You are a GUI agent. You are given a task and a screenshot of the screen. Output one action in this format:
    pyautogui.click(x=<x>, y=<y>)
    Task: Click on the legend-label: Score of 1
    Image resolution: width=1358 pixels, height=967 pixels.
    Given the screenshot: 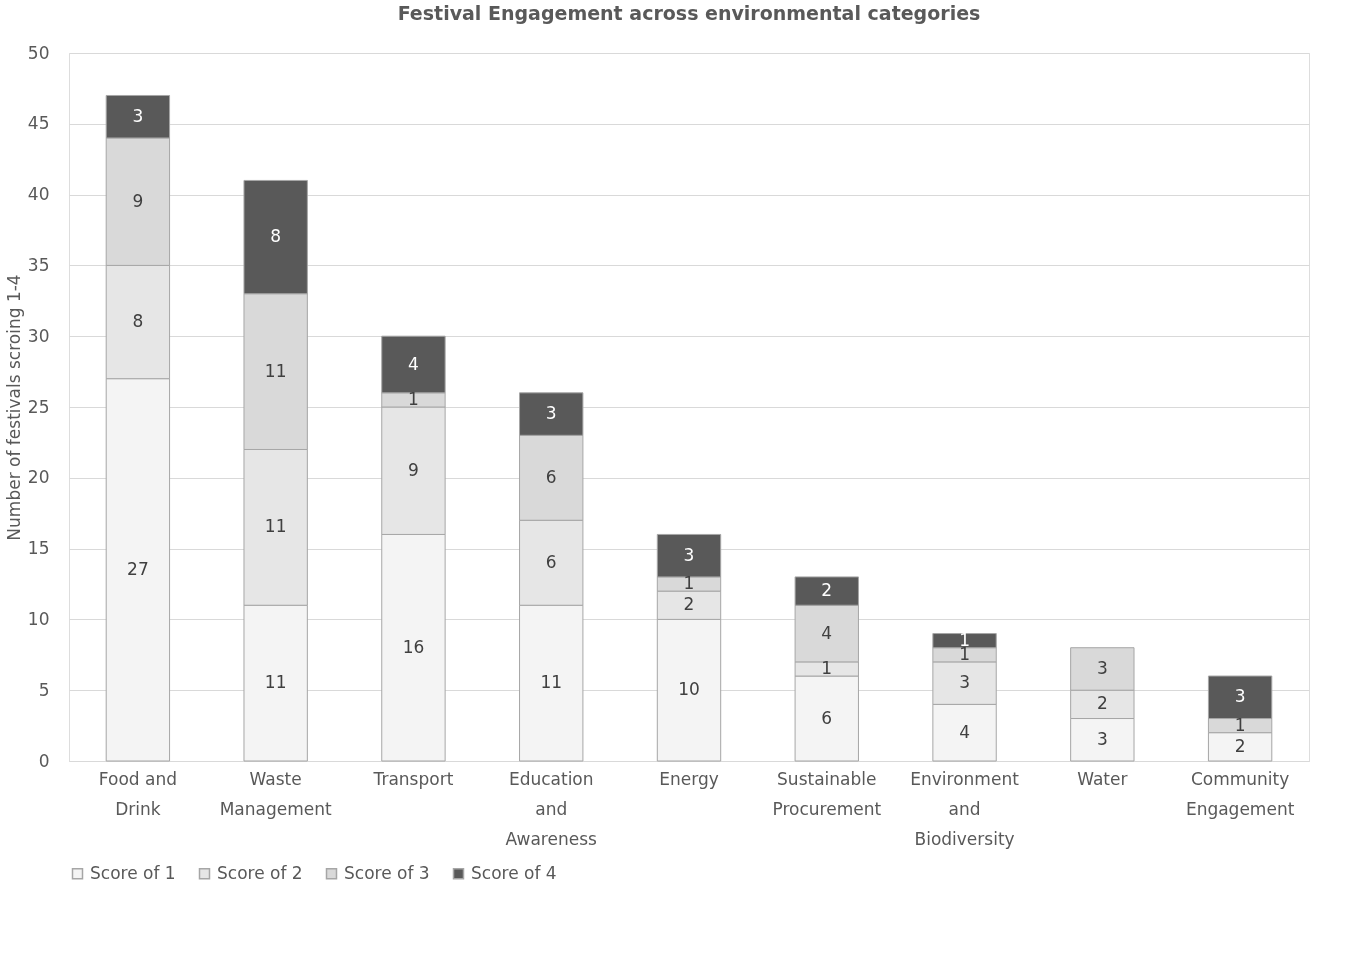 What is the action you would take?
    pyautogui.click(x=133, y=872)
    